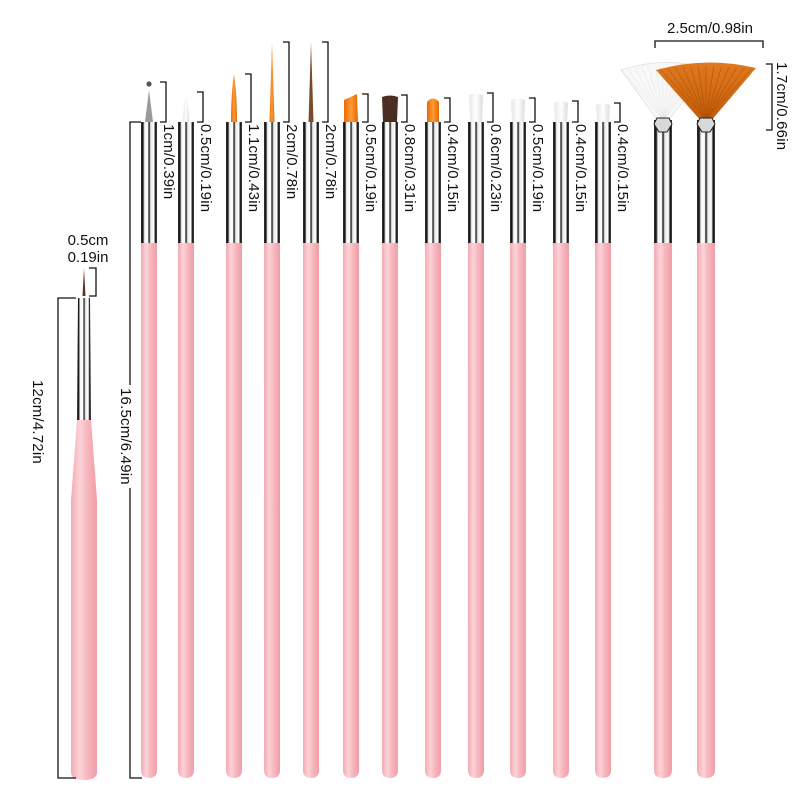 This screenshot has width=800, height=800. What do you see at coordinates (168, 162) in the screenshot?
I see `brush-1-tip-label: 1cm/0.39in` at bounding box center [168, 162].